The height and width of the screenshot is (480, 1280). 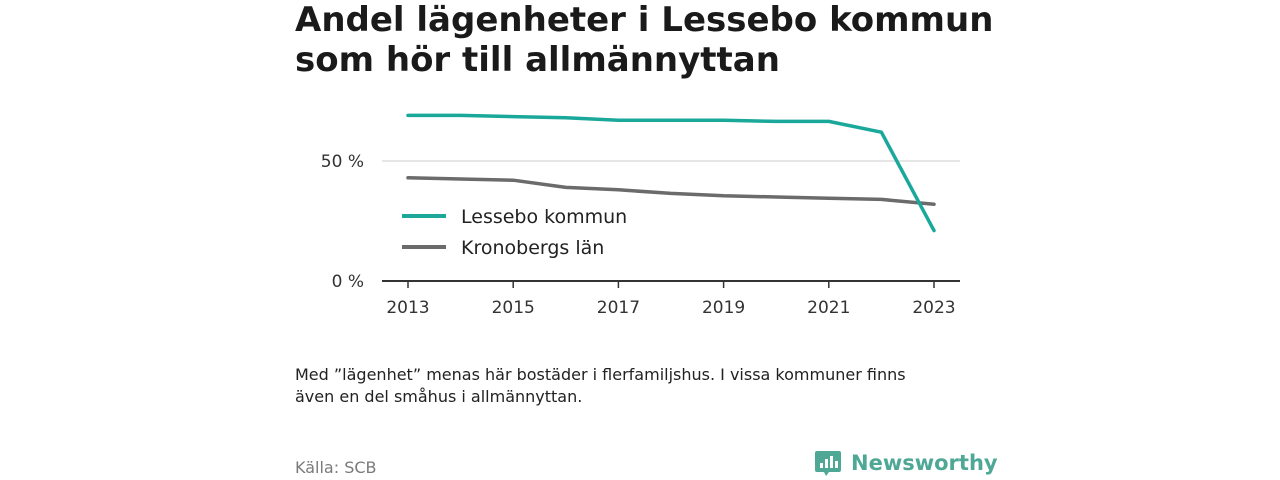 I want to click on x-tick-label: 2015, so click(x=513, y=308).